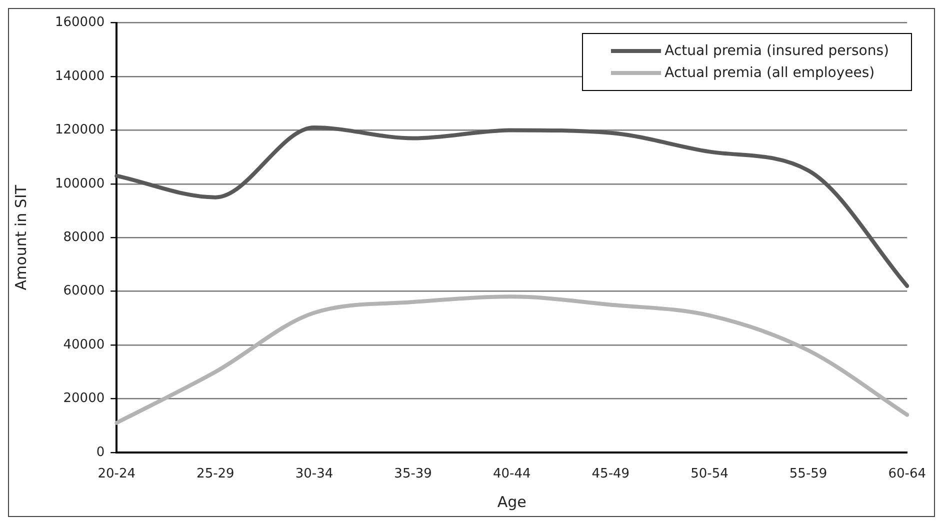  I want to click on y-tick-label: 60000, so click(84, 291).